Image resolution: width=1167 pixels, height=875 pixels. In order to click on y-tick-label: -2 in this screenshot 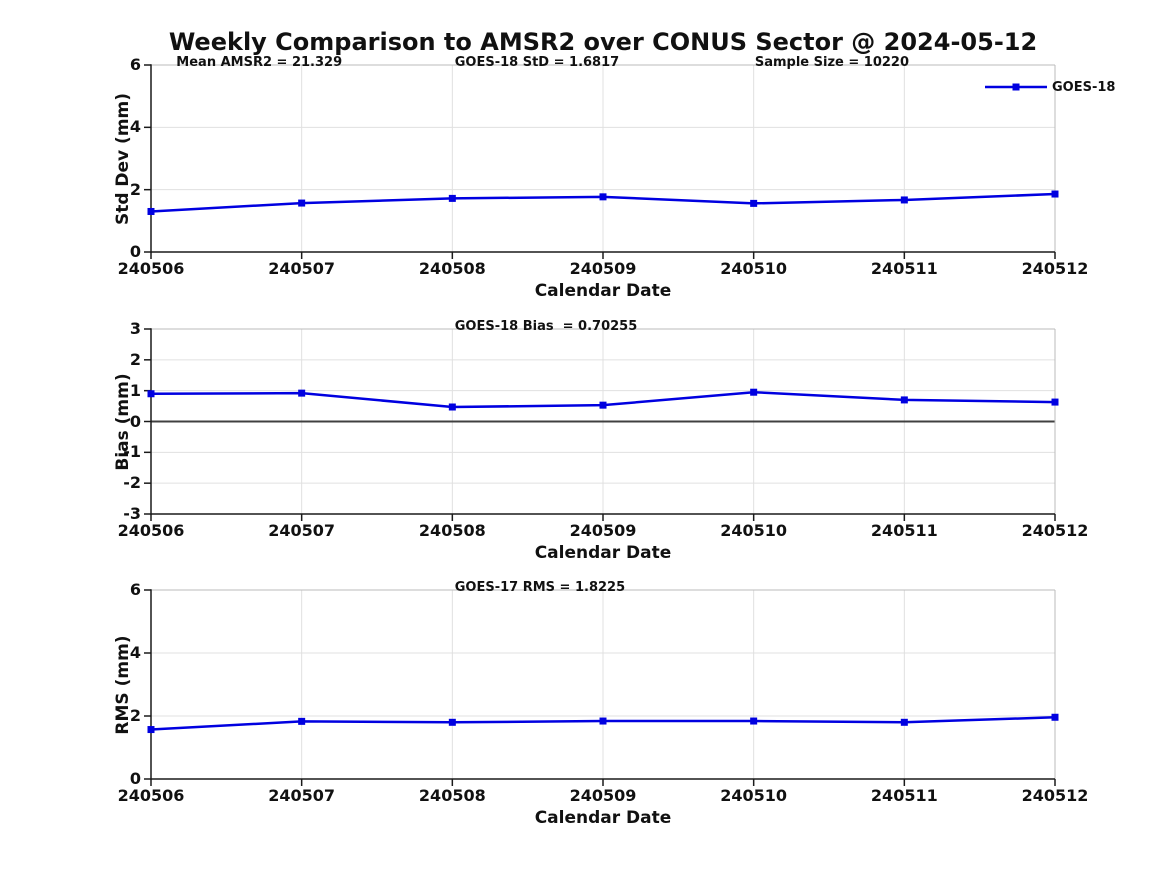, I will do `click(132, 483)`.